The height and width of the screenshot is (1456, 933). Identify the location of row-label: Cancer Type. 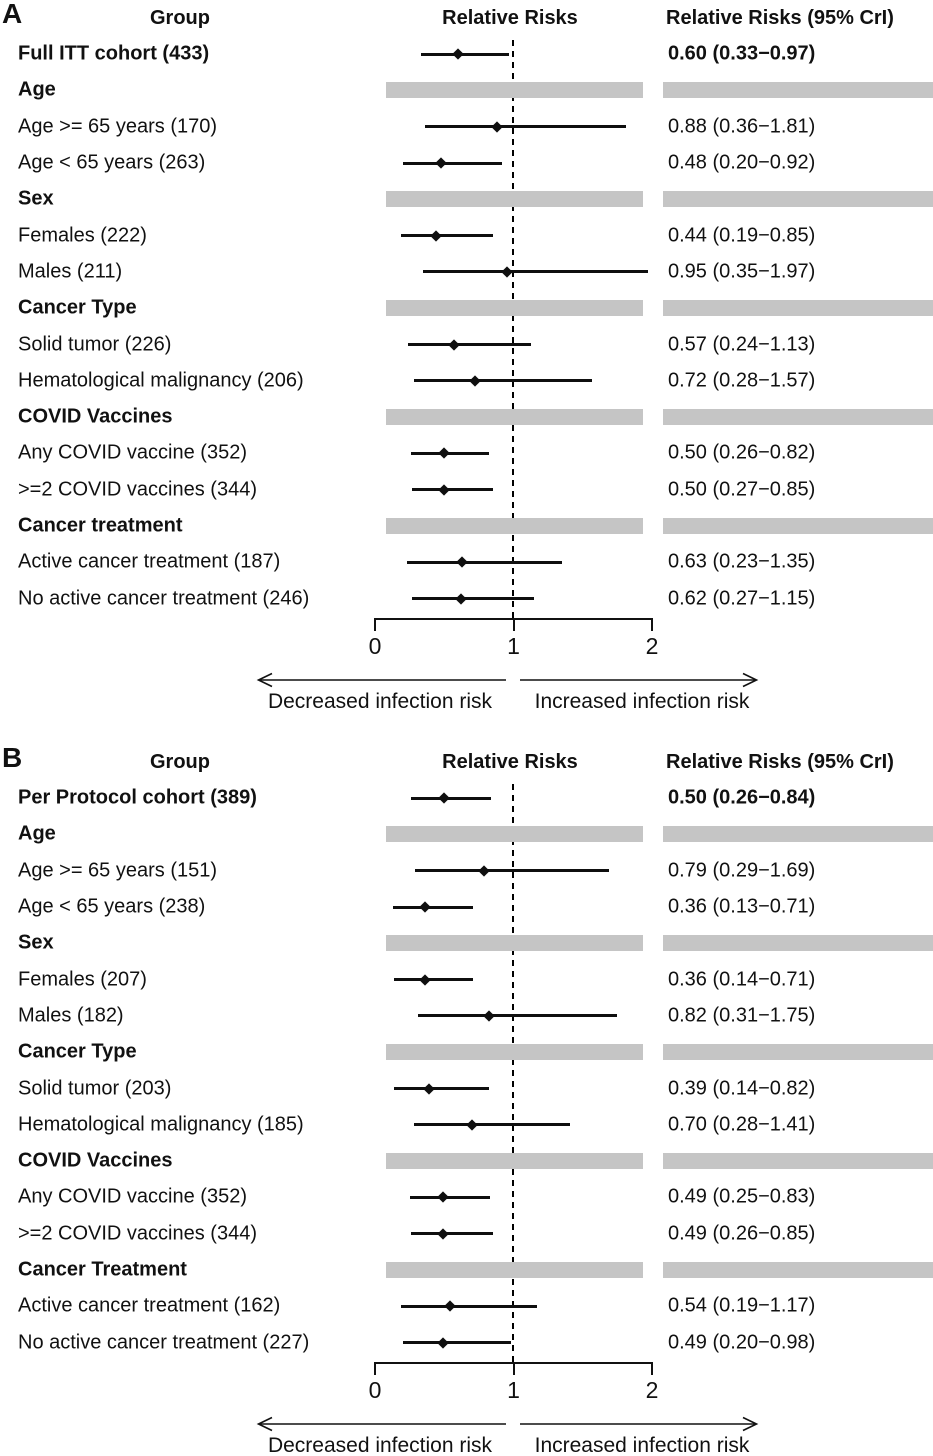
(77, 307).